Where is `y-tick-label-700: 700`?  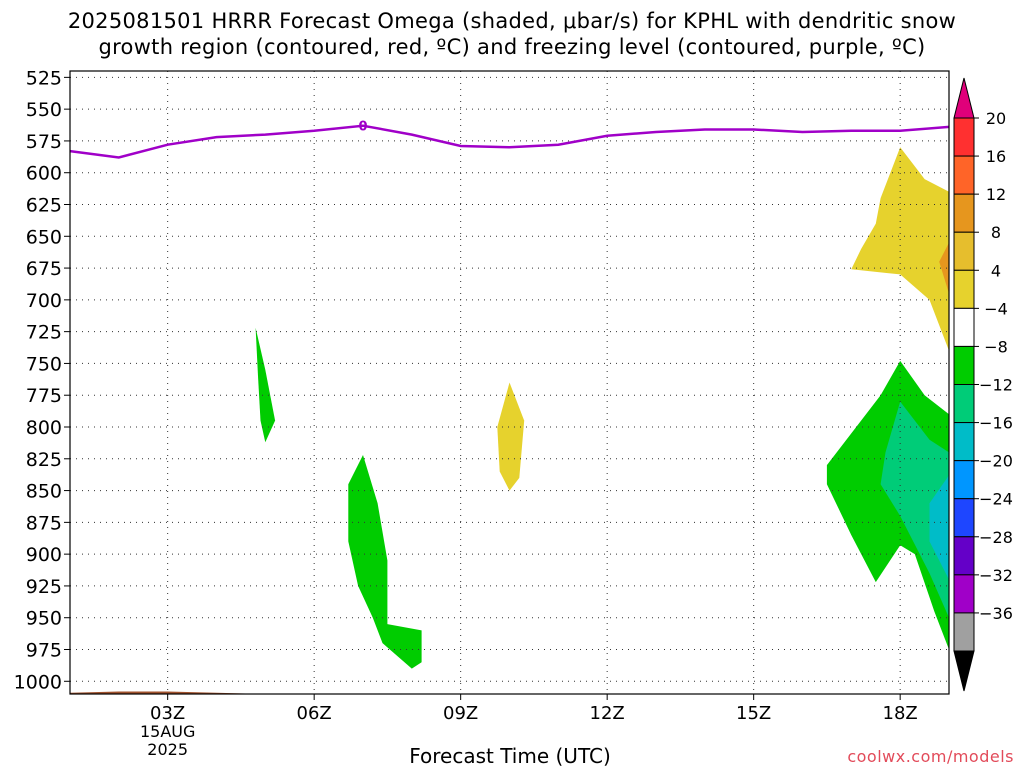
y-tick-label-700: 700 is located at coordinates (44, 301).